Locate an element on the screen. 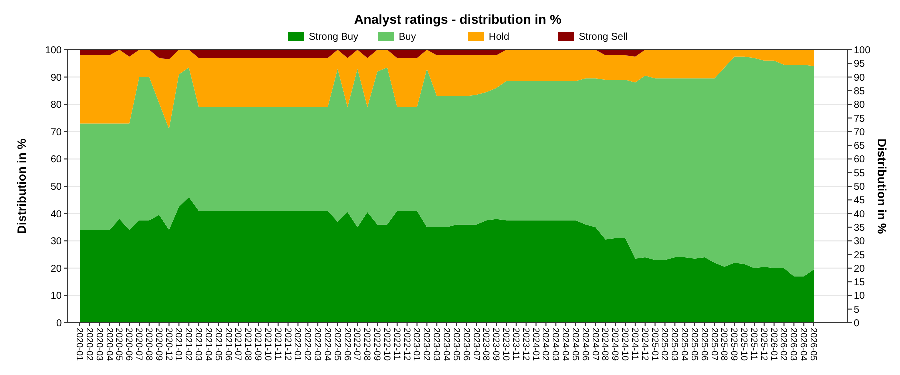 The height and width of the screenshot is (375, 900). y2-tick-label: 75 is located at coordinates (860, 119).